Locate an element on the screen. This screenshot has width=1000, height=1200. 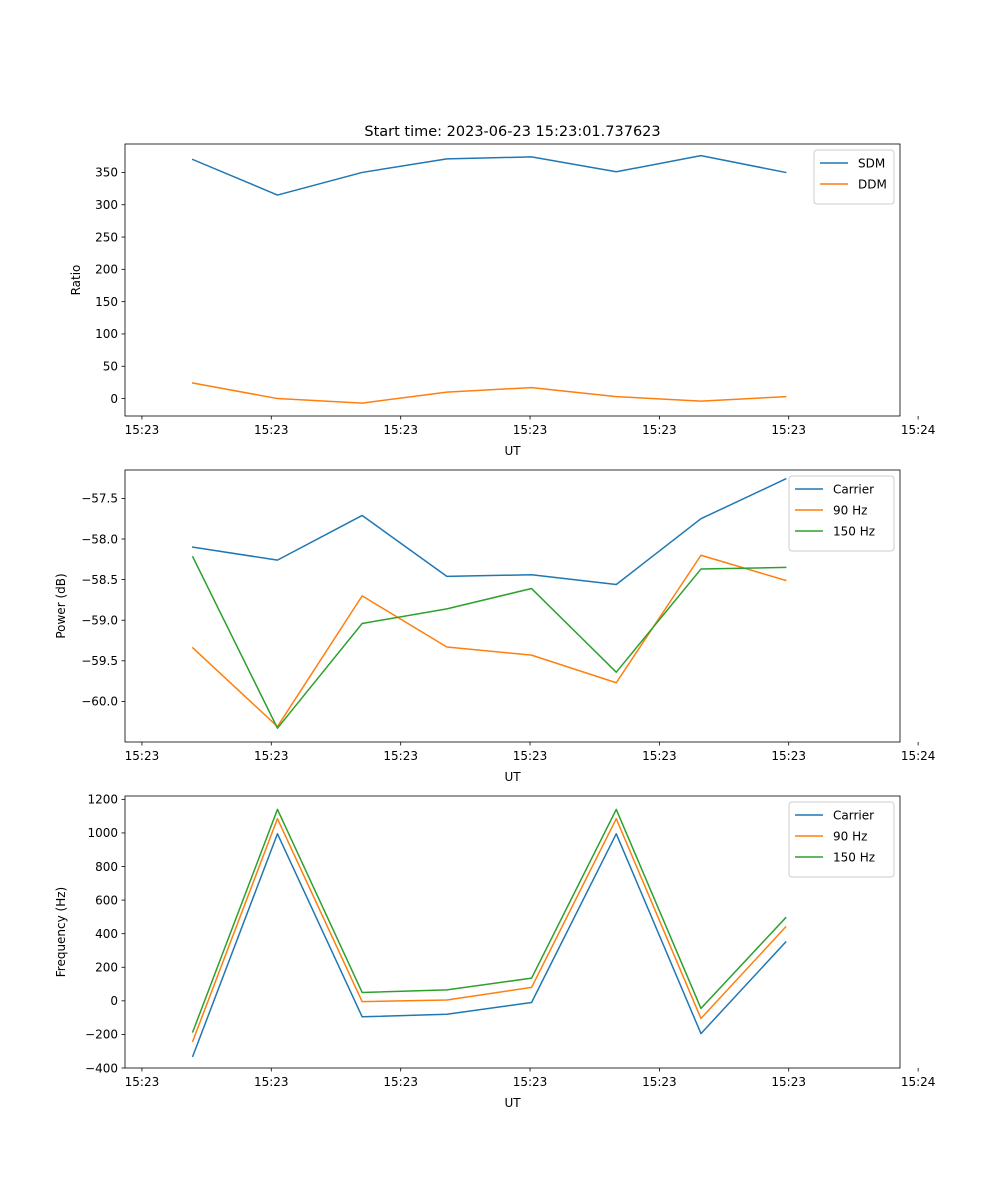
y-tick-label: 100 is located at coordinates (106, 334).